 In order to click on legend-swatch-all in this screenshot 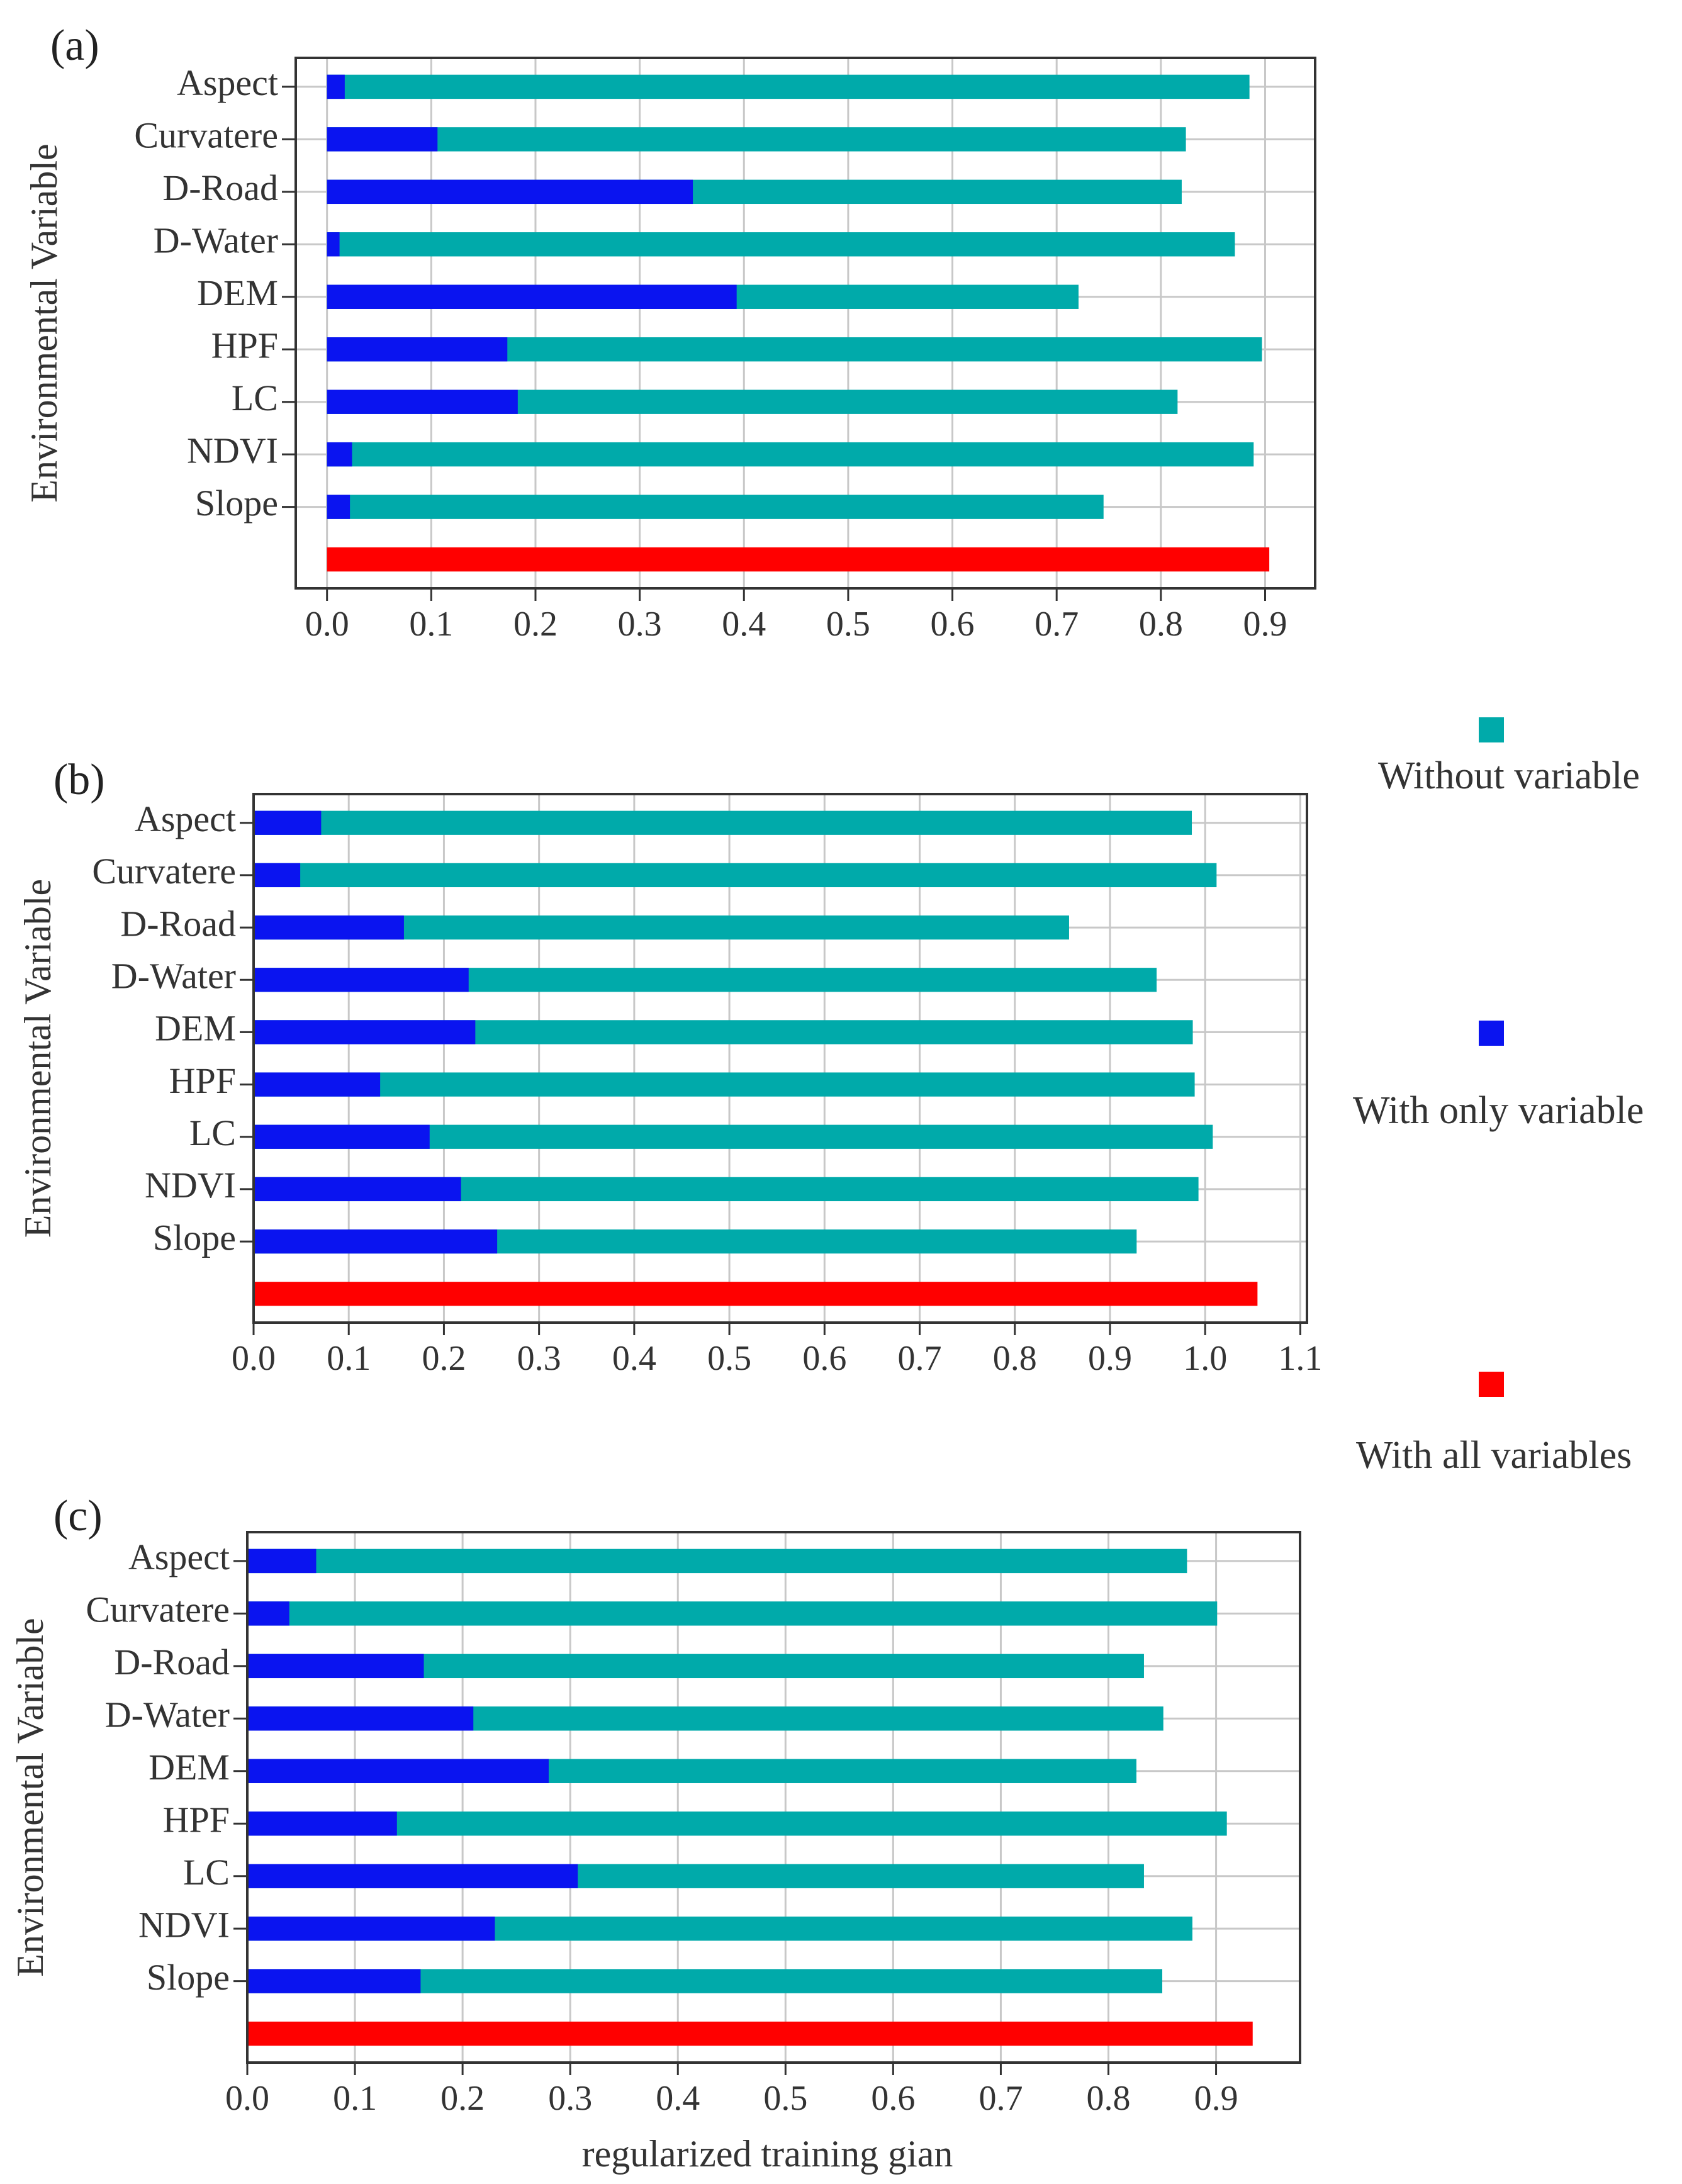, I will do `click(1491, 1384)`.